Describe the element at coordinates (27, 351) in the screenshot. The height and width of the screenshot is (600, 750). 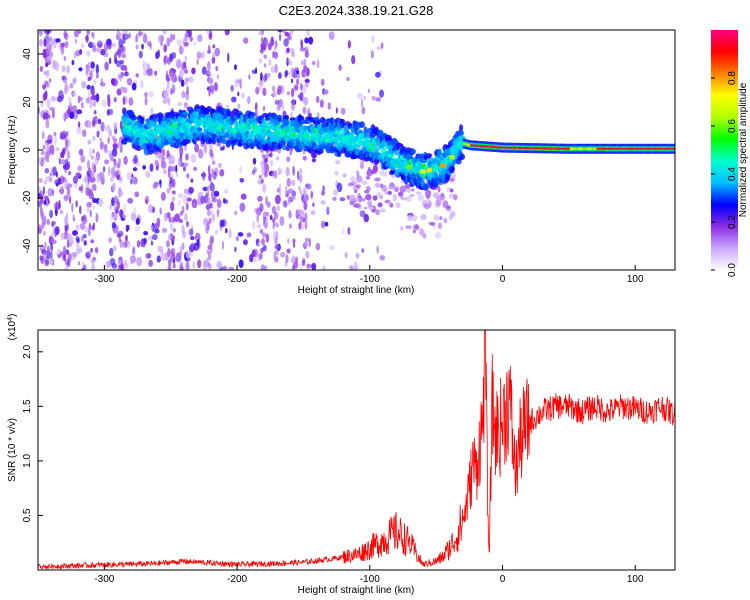
I see `snr-y-tick-label: 2.0` at that location.